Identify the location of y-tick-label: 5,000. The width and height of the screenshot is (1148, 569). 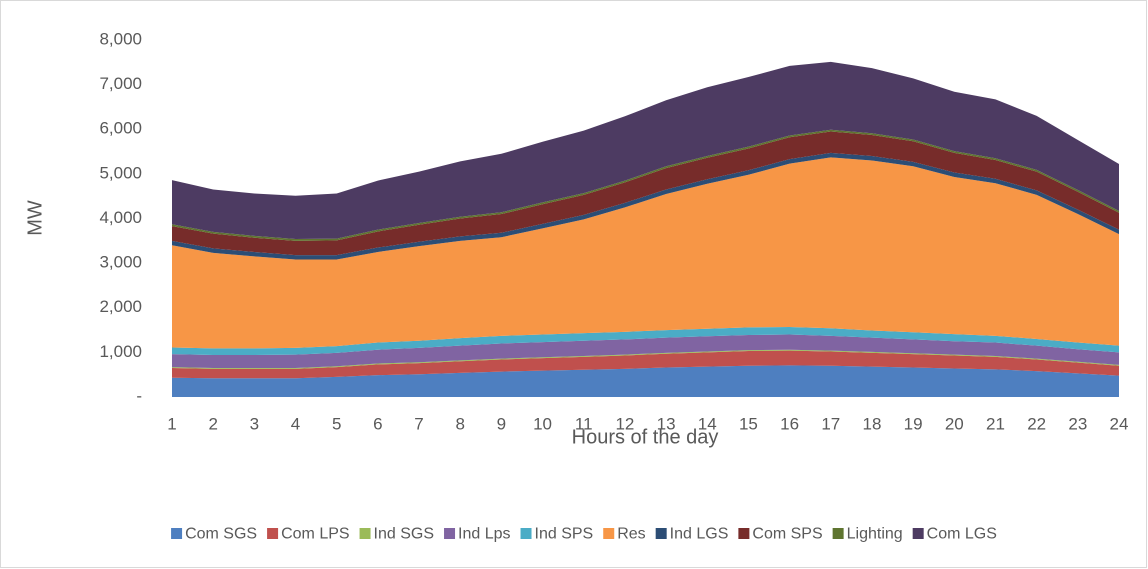
(120, 172).